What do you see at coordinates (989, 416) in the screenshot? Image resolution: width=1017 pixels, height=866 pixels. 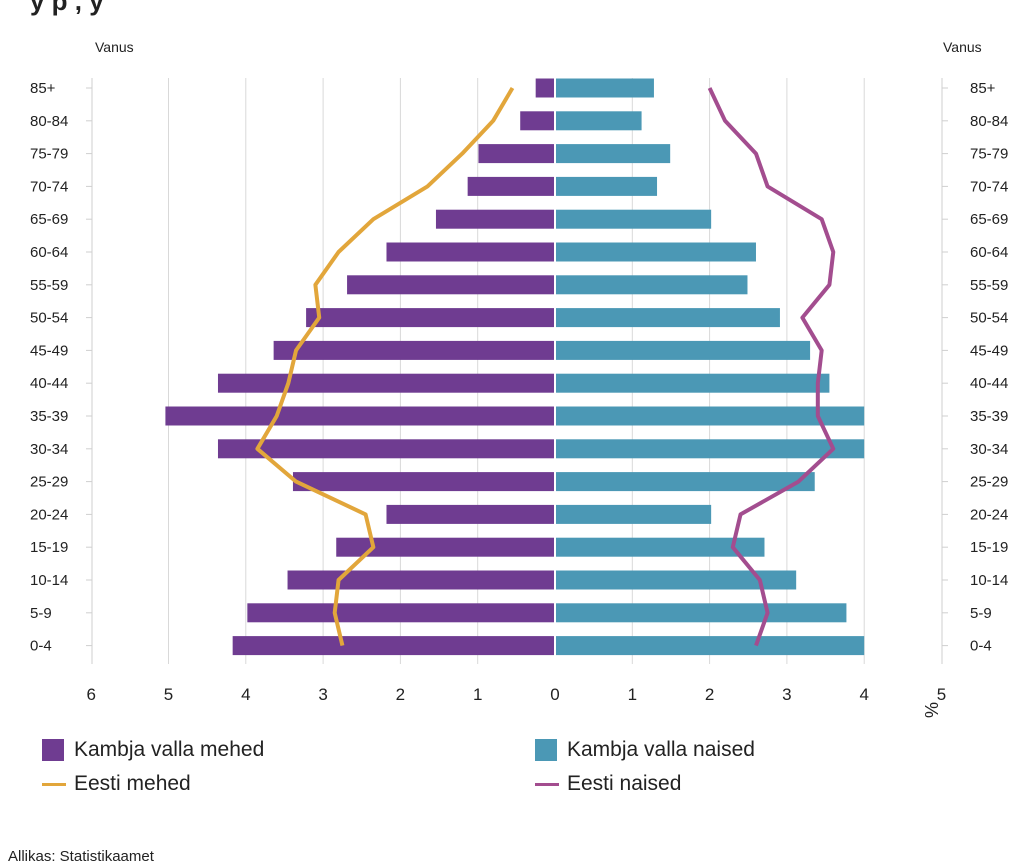 I see `y-tick-label-right: 35-39` at bounding box center [989, 416].